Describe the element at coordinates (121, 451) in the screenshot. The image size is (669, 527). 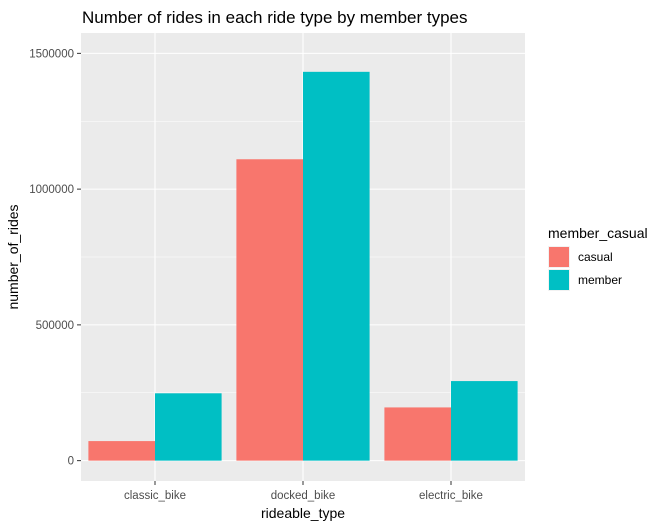
I see `bar-casual-classic_bike` at that location.